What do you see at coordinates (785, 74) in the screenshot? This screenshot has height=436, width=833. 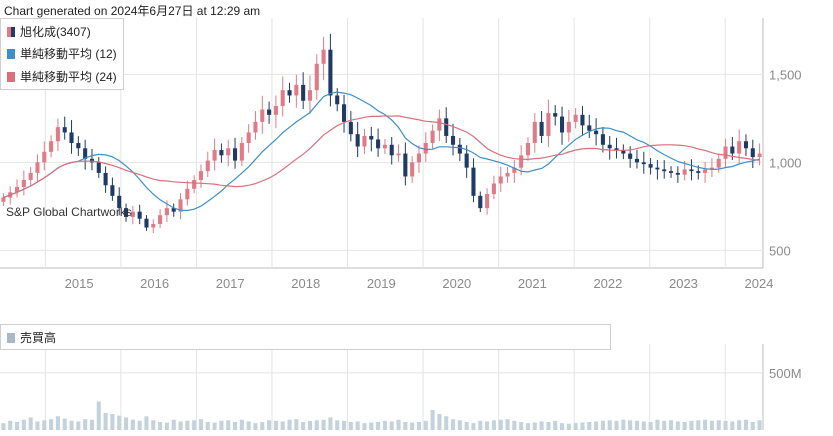 I see `price-tick-label: 1,500` at bounding box center [785, 74].